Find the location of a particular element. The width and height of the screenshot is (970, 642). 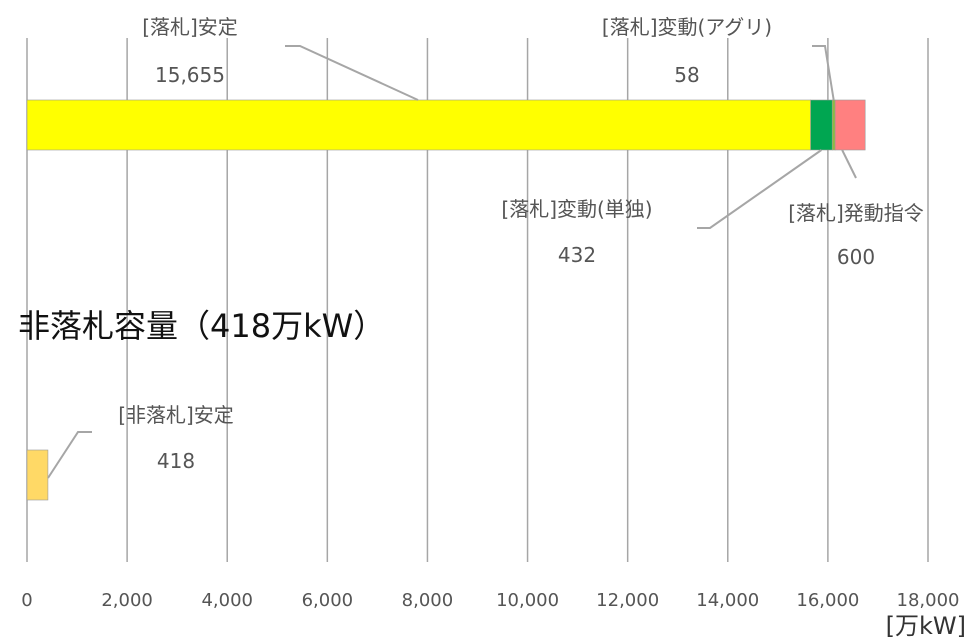

x-tick-label: 6,000 is located at coordinates (328, 600).